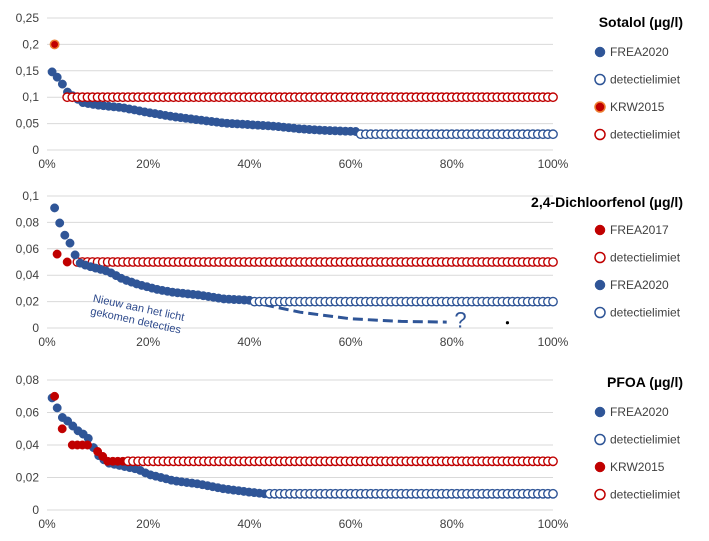  Describe the element at coordinates (641, 22) in the screenshot. I see `chart-title: Sotalol (µg/l)` at that location.